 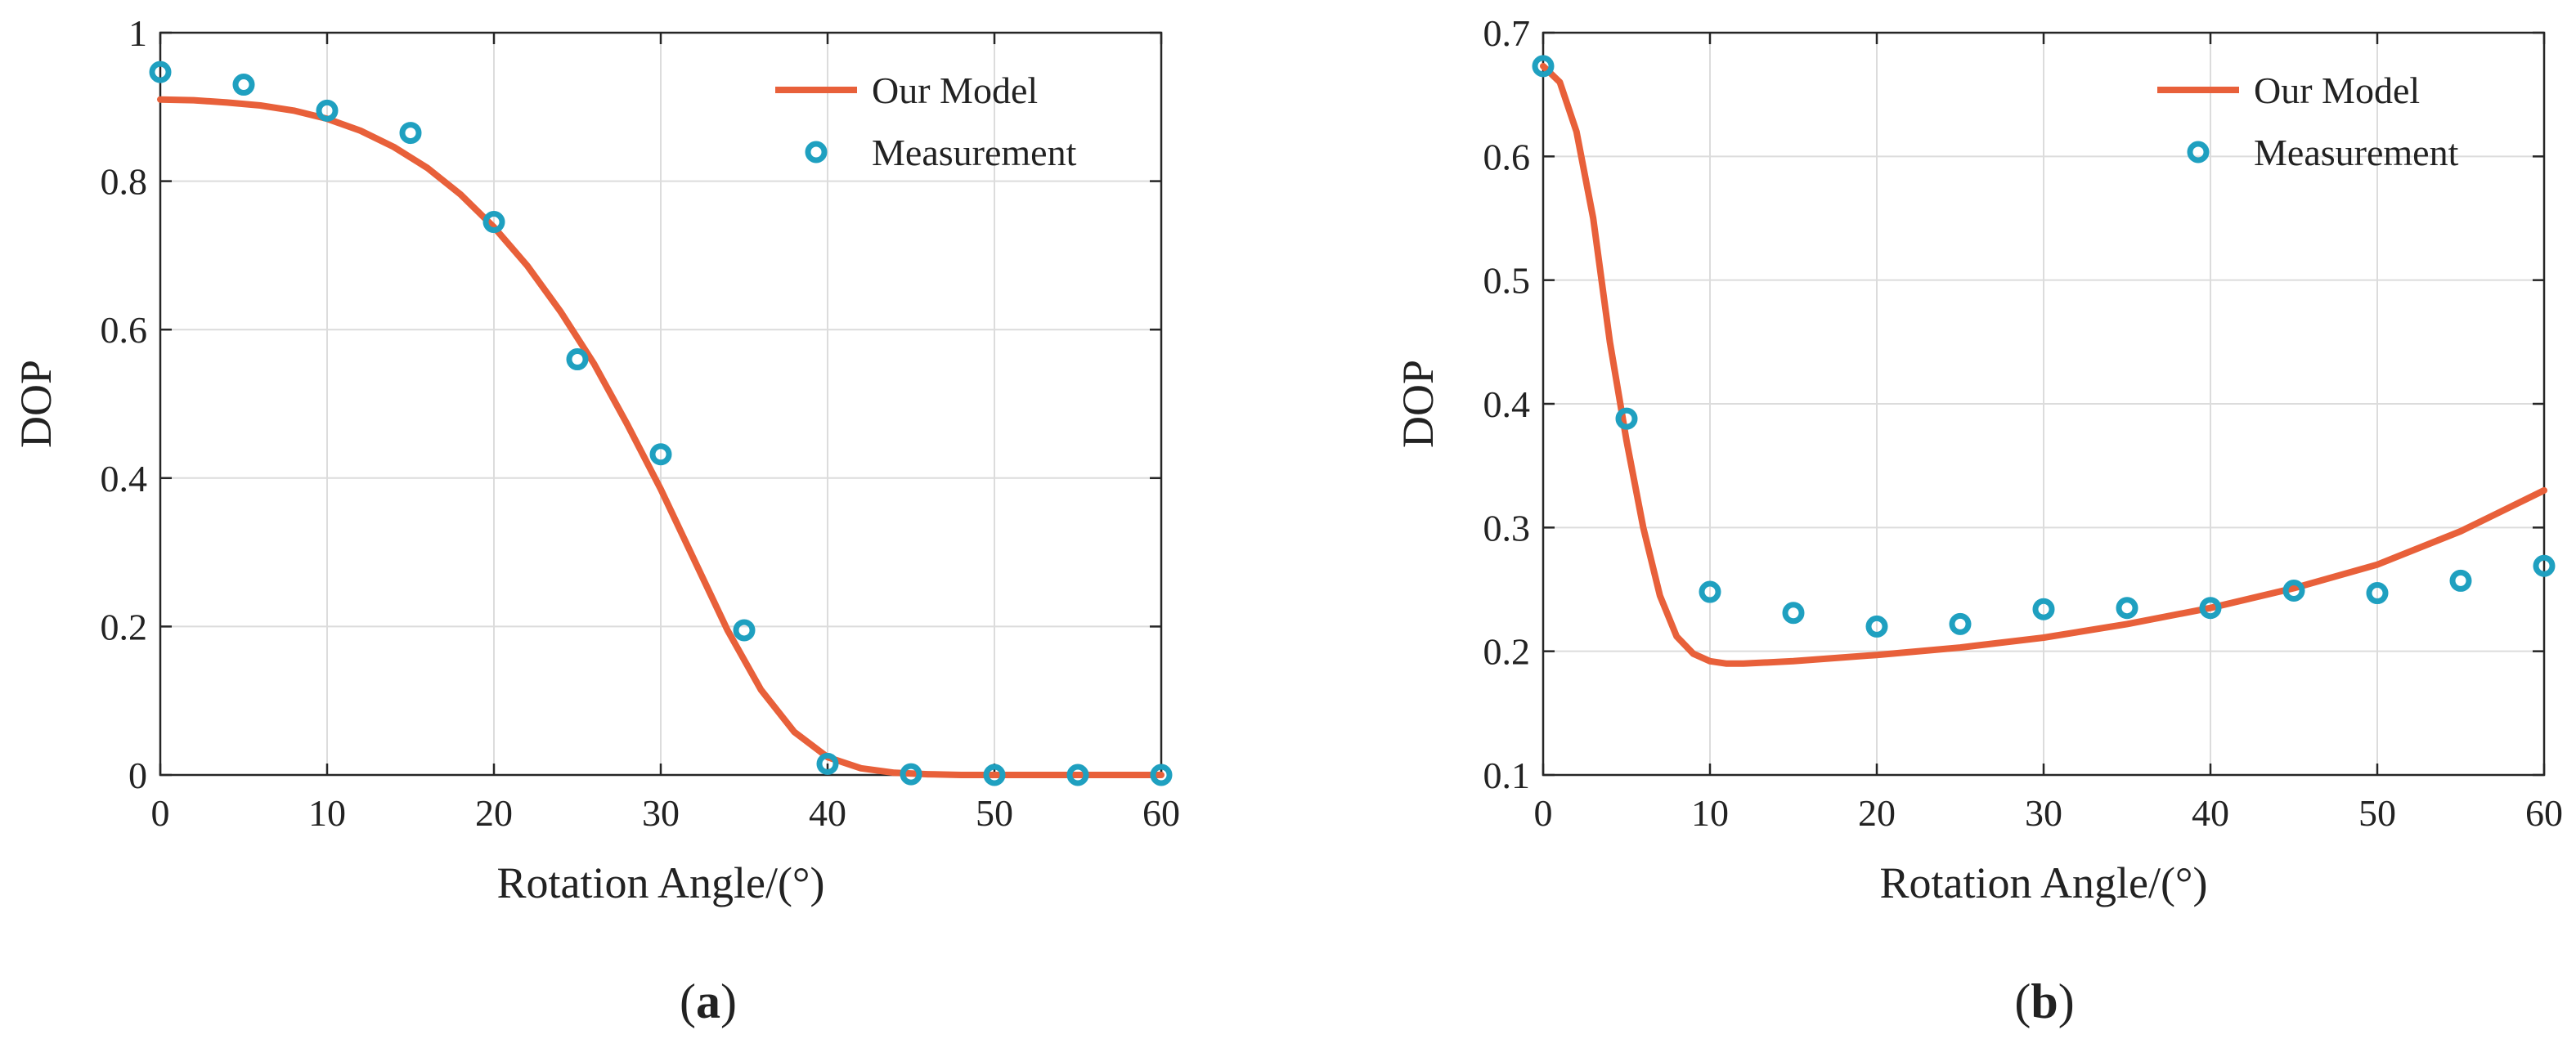 I want to click on chart-a-xtick-label: 50, so click(x=994, y=813).